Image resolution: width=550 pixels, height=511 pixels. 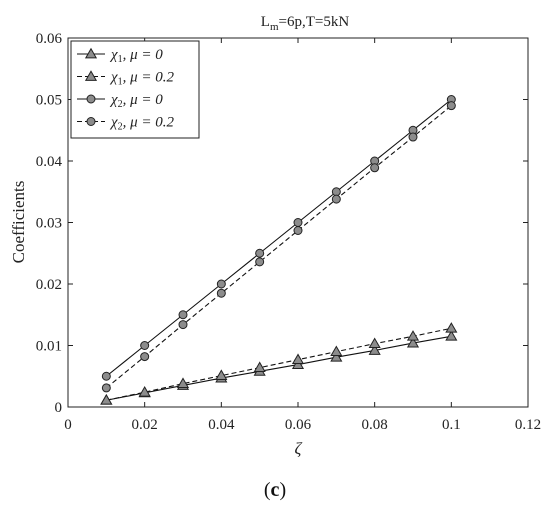 What do you see at coordinates (528, 425) in the screenshot?
I see `x-tick-label: 0.12` at bounding box center [528, 425].